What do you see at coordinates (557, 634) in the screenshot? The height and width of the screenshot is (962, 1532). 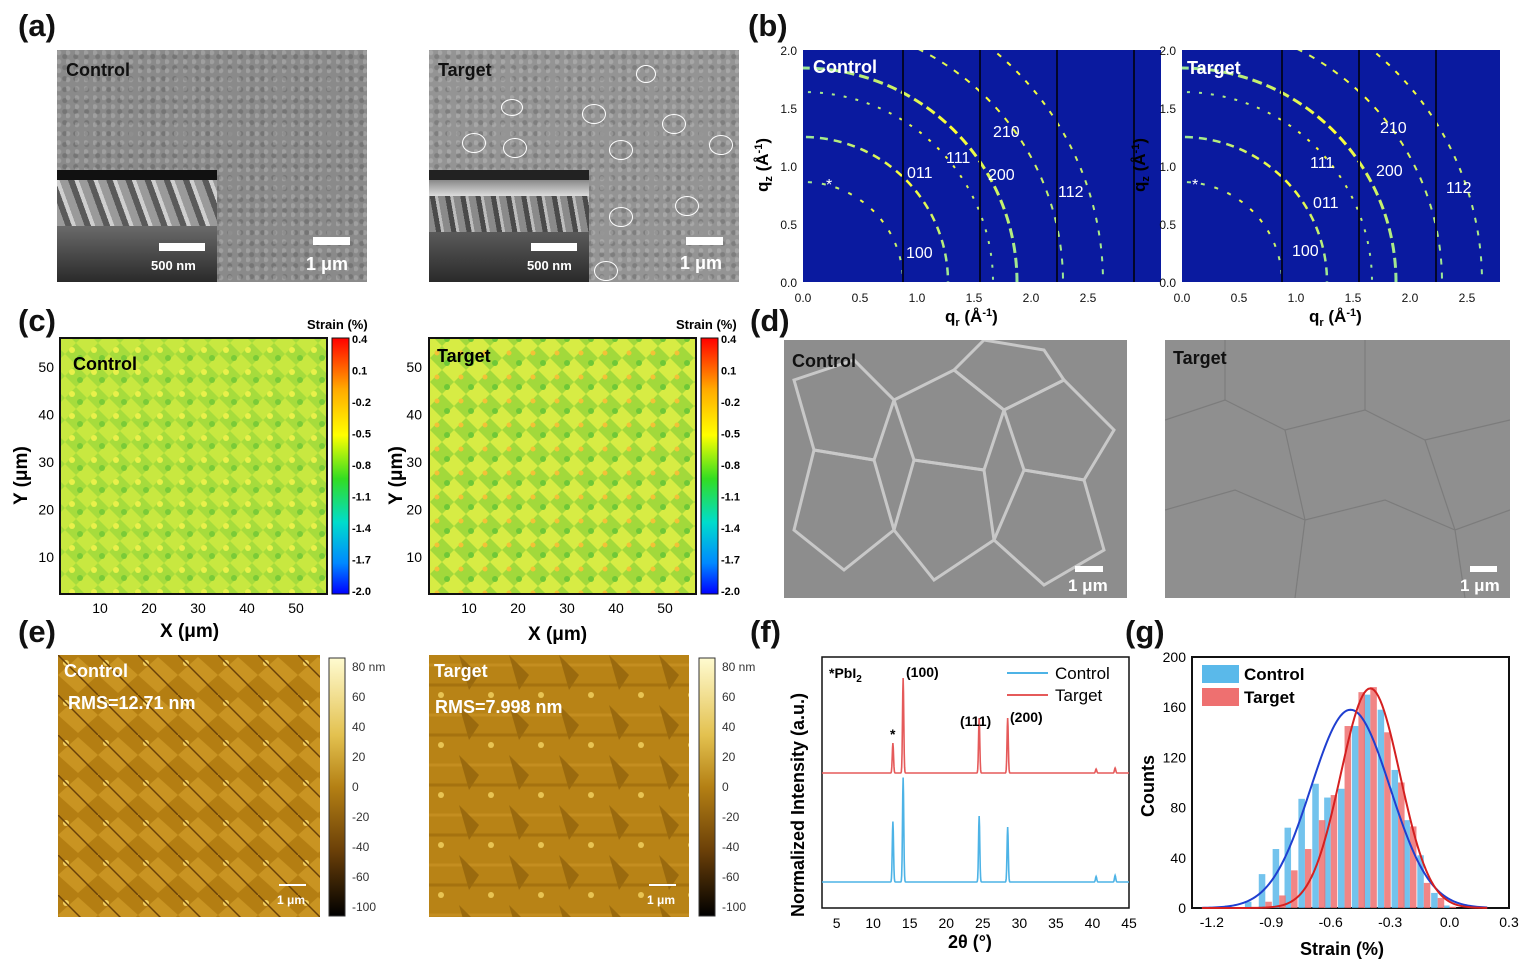 I see `strain-xlabel: X (μm)` at bounding box center [557, 634].